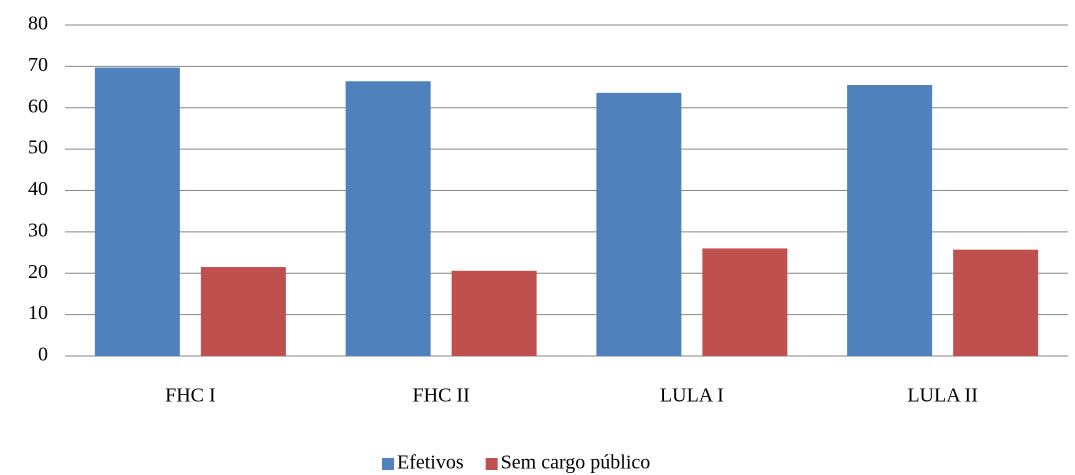  What do you see at coordinates (38, 65) in the screenshot?
I see `y-tick-label: 70` at bounding box center [38, 65].